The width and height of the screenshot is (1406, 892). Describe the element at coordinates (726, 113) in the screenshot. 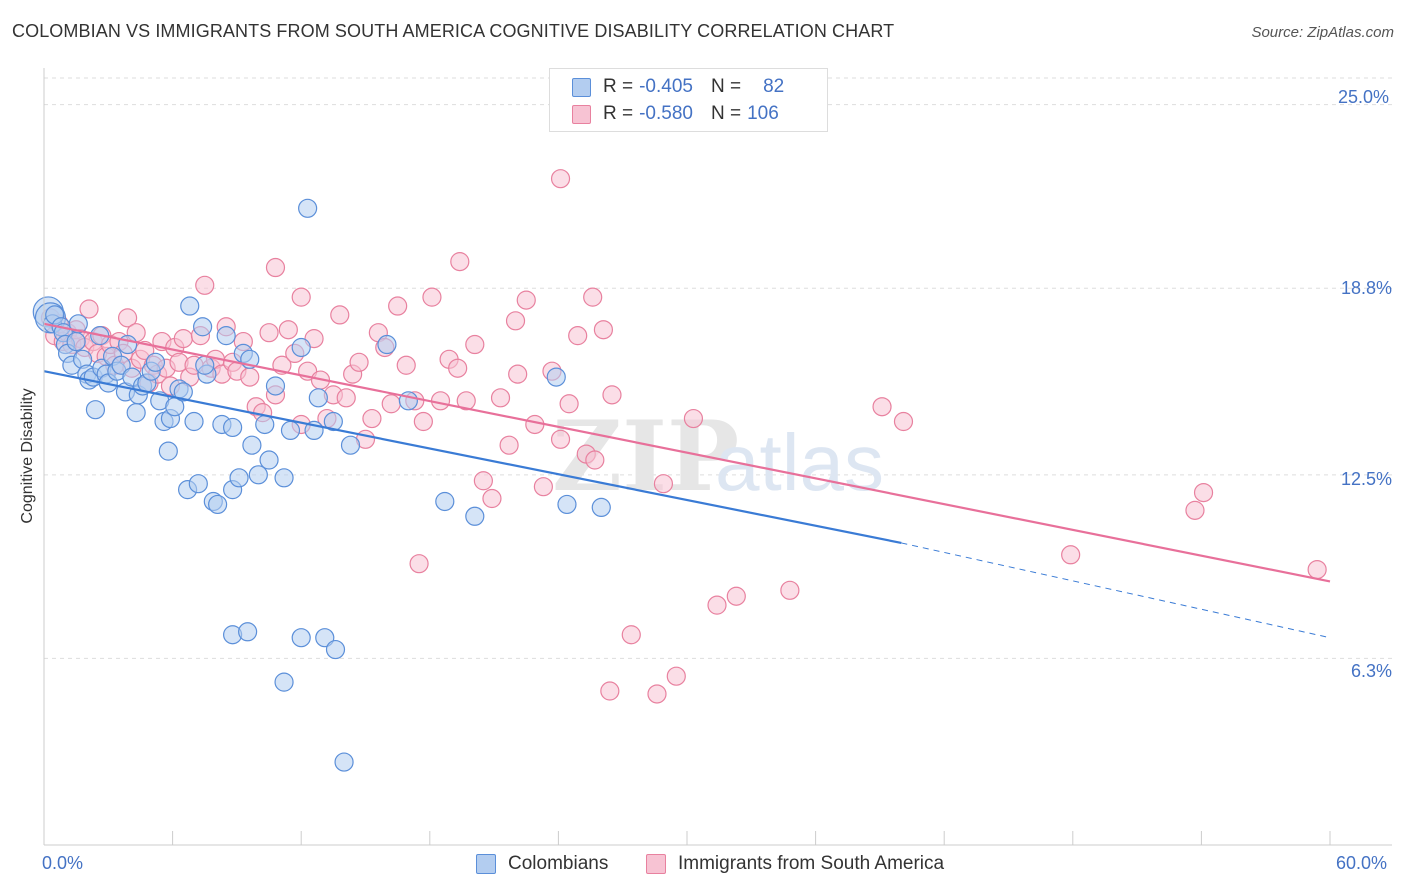

I see `legend-n-label: N =` at that location.